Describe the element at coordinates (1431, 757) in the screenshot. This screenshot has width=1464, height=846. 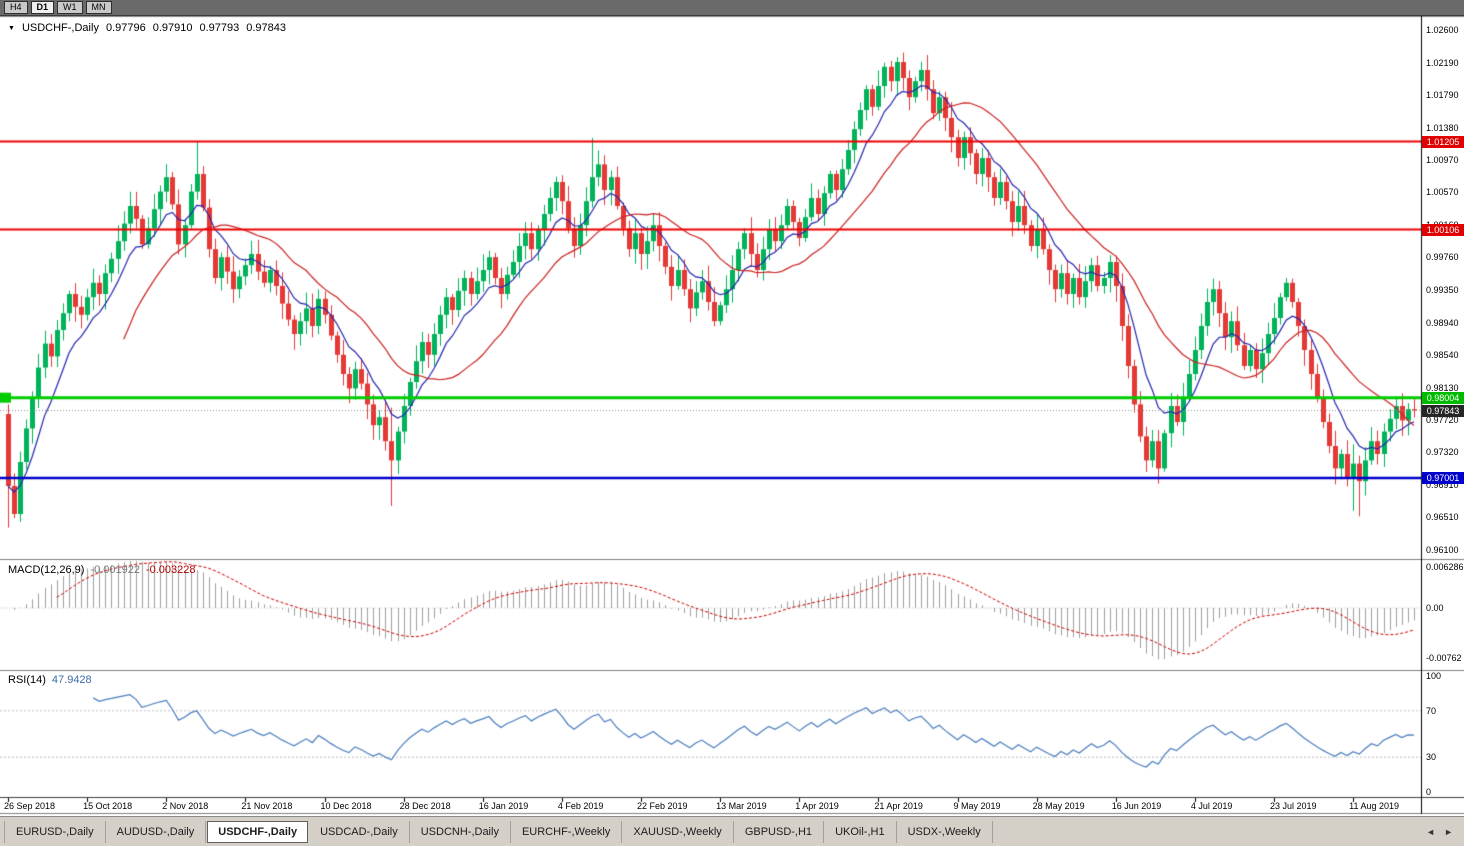
I see `rsi-axis-label: 30` at that location.